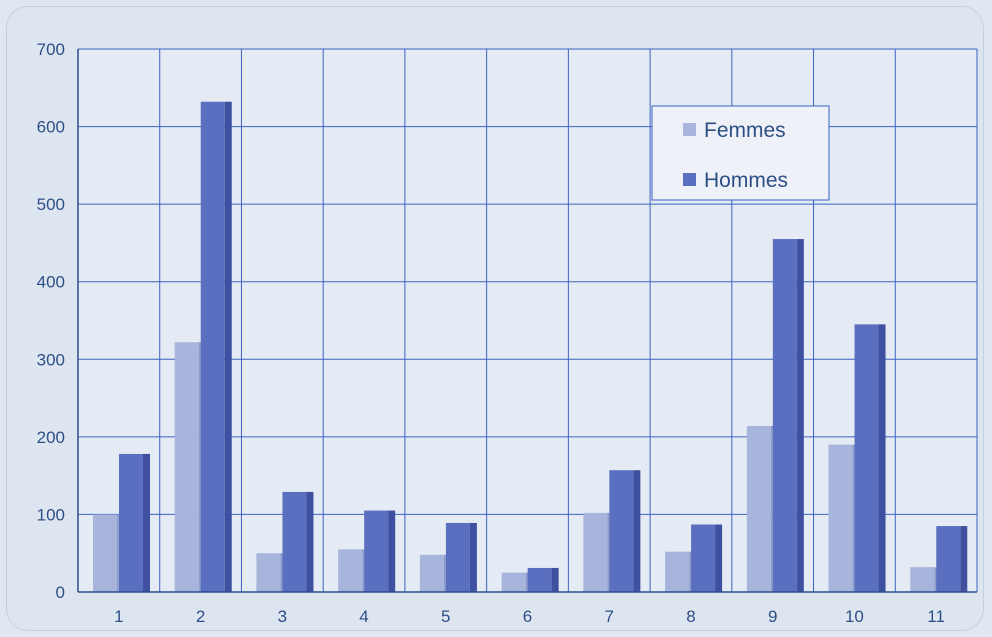 The width and height of the screenshot is (992, 637). Describe the element at coordinates (118, 616) in the screenshot. I see `x-tick-label: 1` at that location.